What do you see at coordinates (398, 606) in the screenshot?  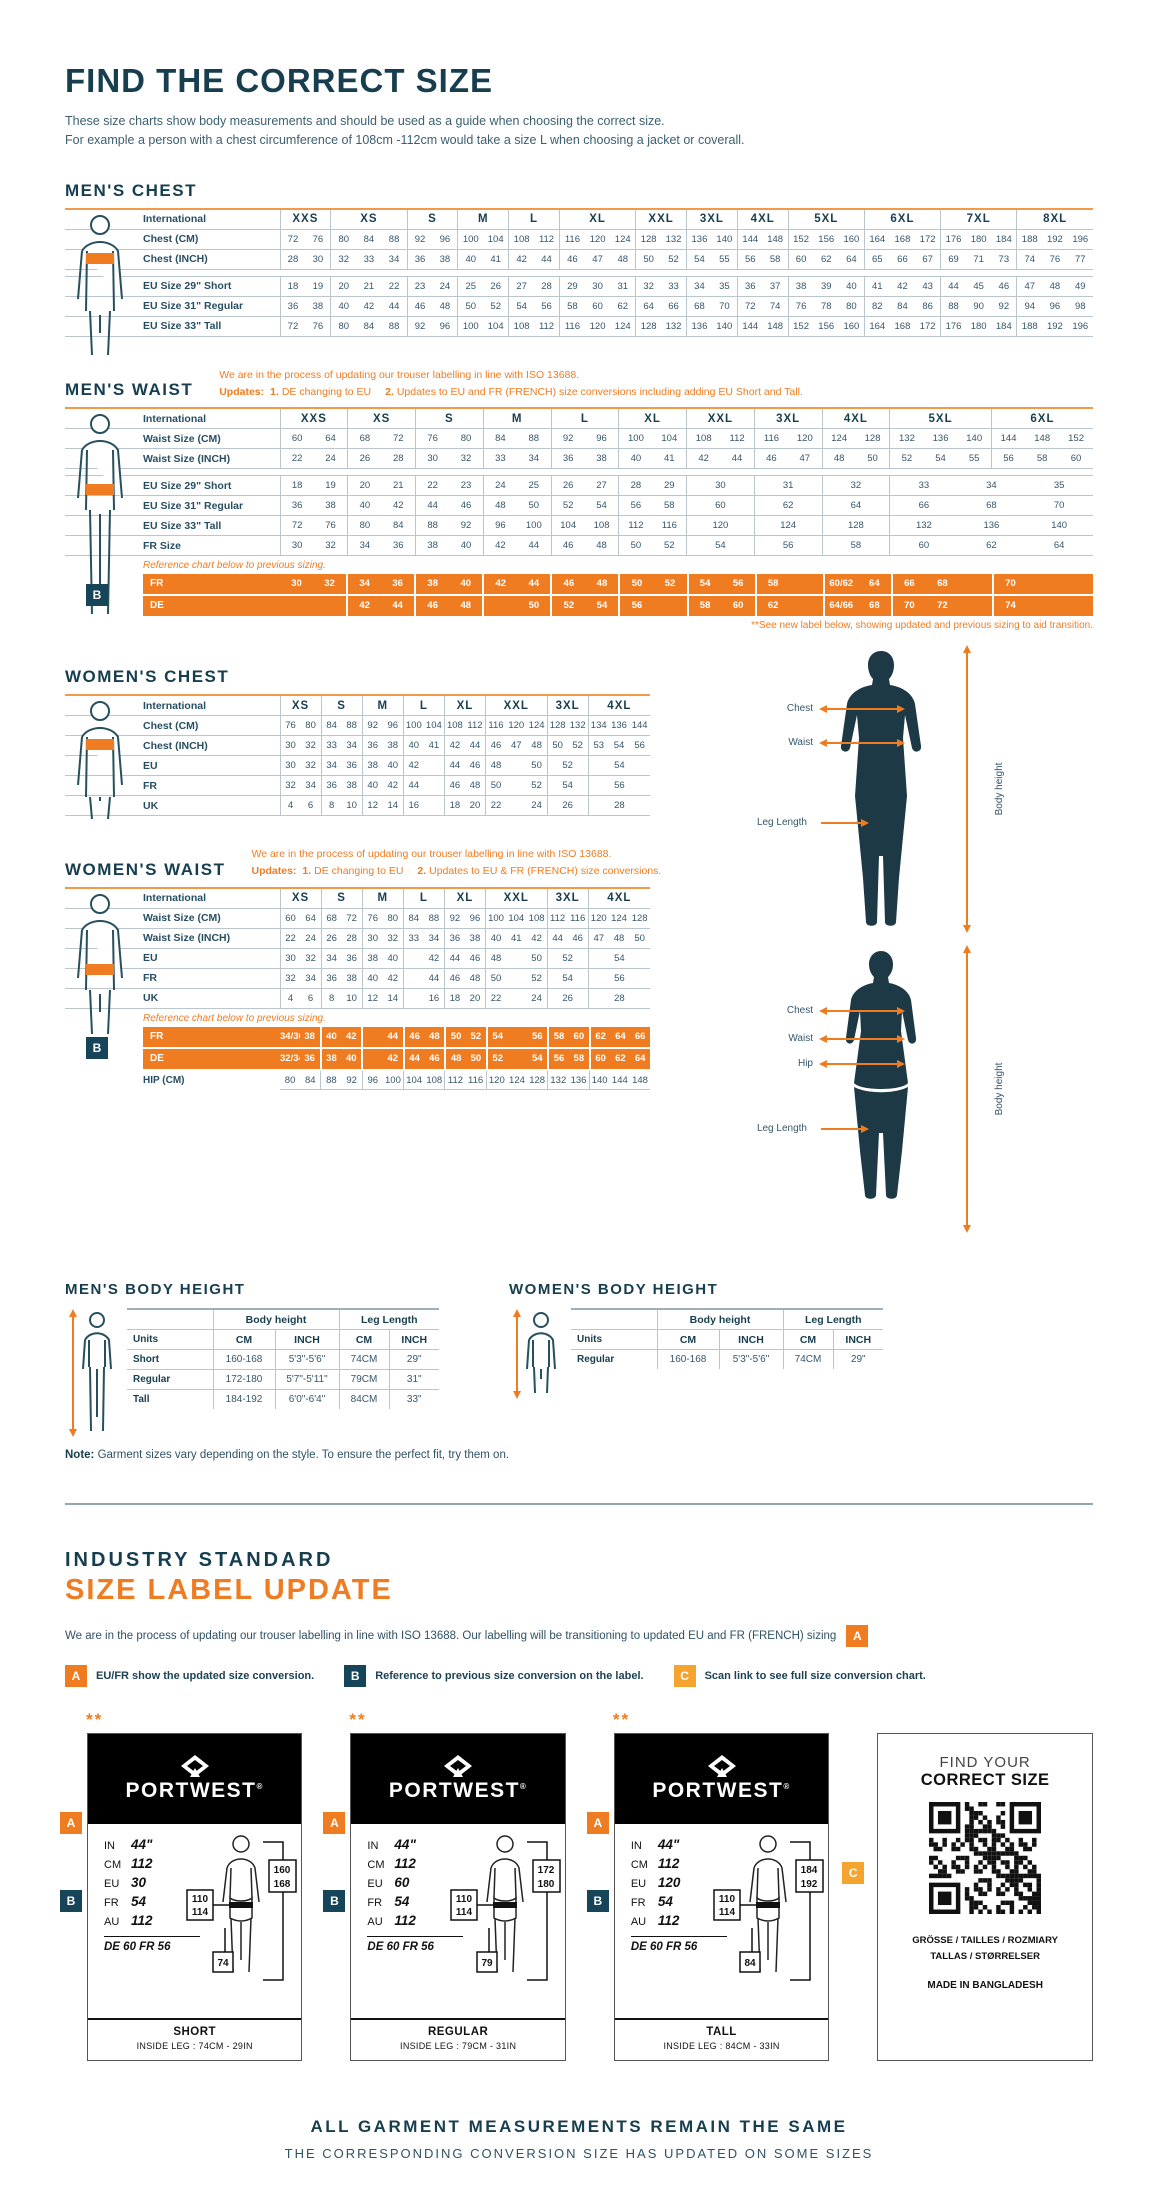 I see `row-cell: 44` at bounding box center [398, 606].